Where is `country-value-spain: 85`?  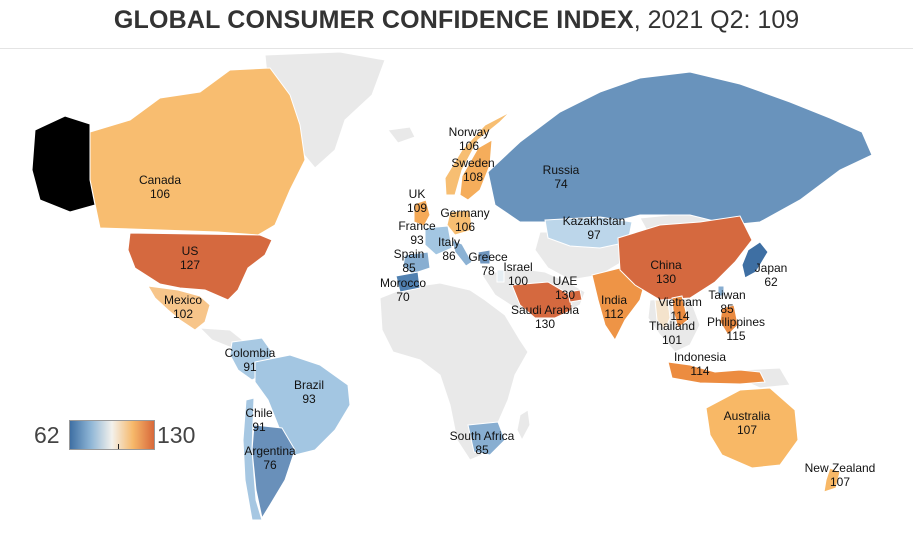
country-value-spain: 85 is located at coordinates (409, 268).